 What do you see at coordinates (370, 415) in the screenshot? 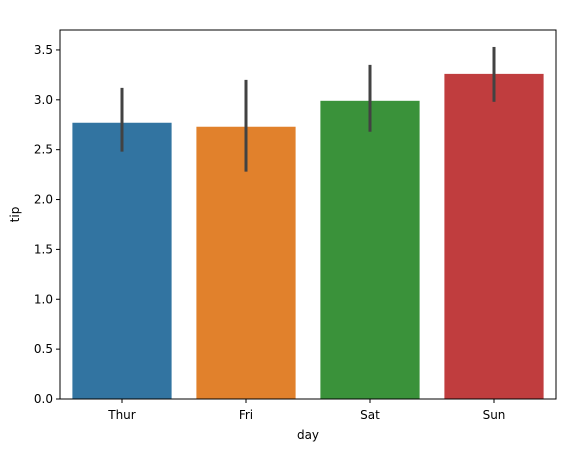
I see `x-tick-label: Sat` at bounding box center [370, 415].